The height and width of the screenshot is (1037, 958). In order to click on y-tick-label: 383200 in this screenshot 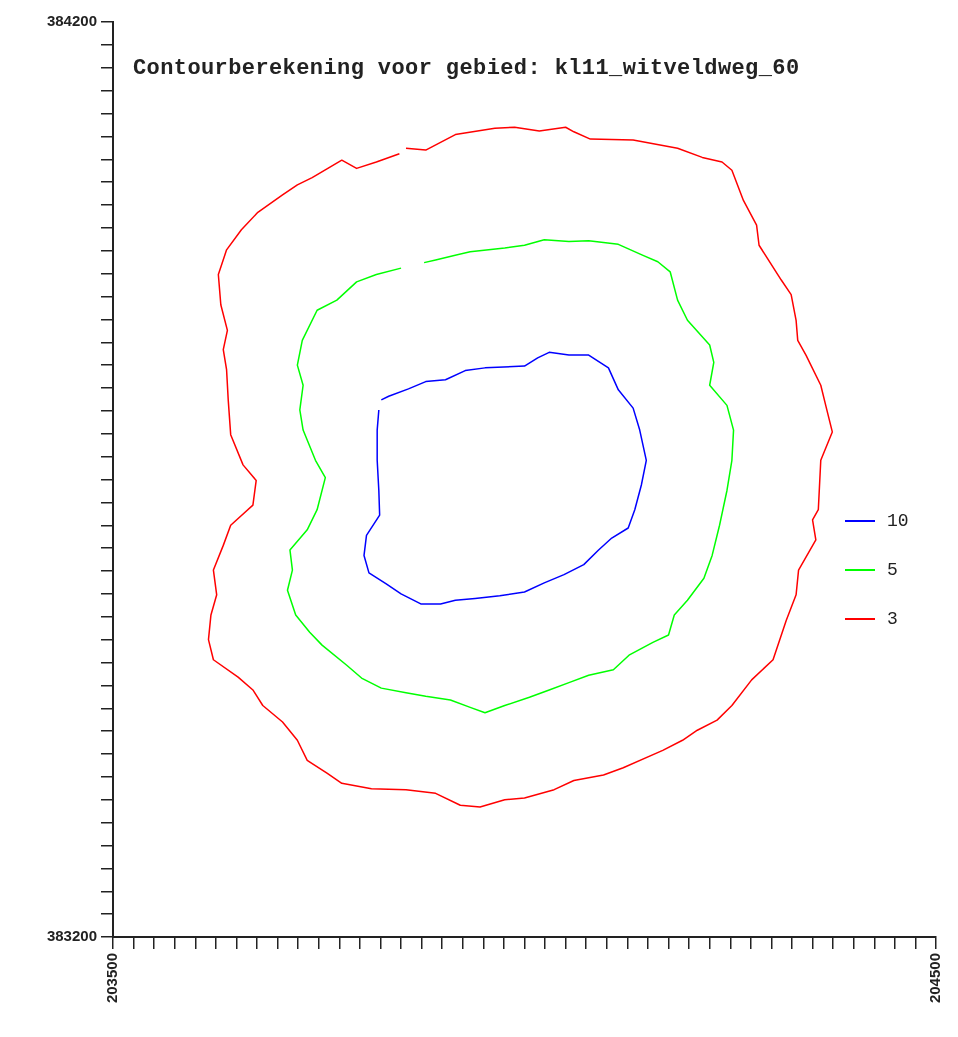, I will do `click(71, 936)`.